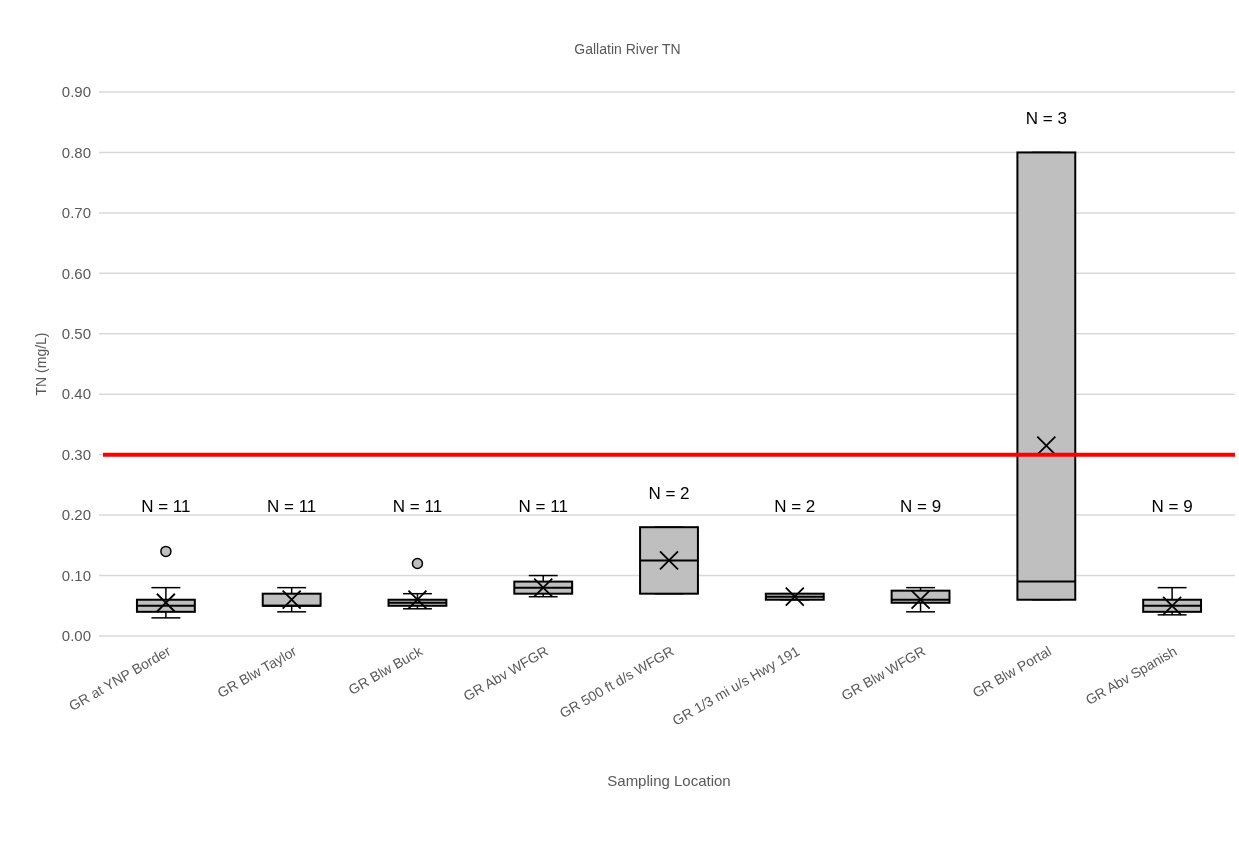 The height and width of the screenshot is (861, 1239). I want to click on x-axis-title: Sampling Location, so click(669, 780).